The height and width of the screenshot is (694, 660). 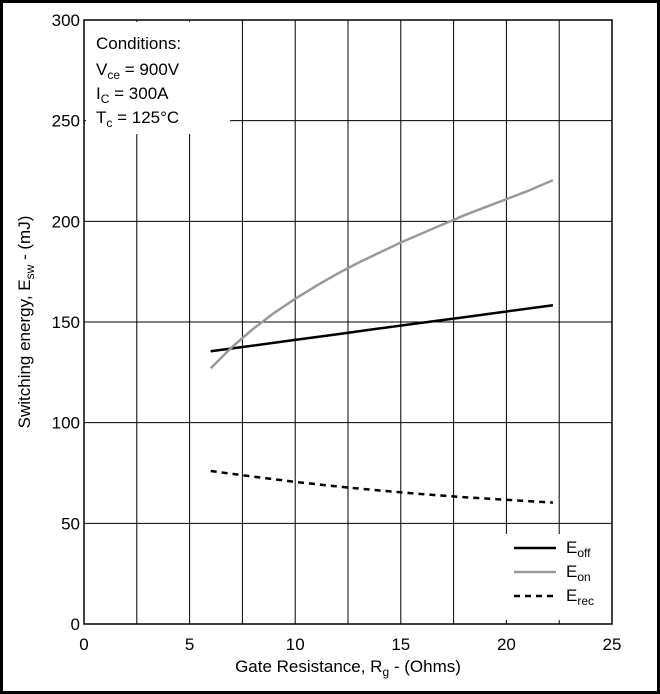 I want to click on legend-label: Eoff, so click(x=578, y=549).